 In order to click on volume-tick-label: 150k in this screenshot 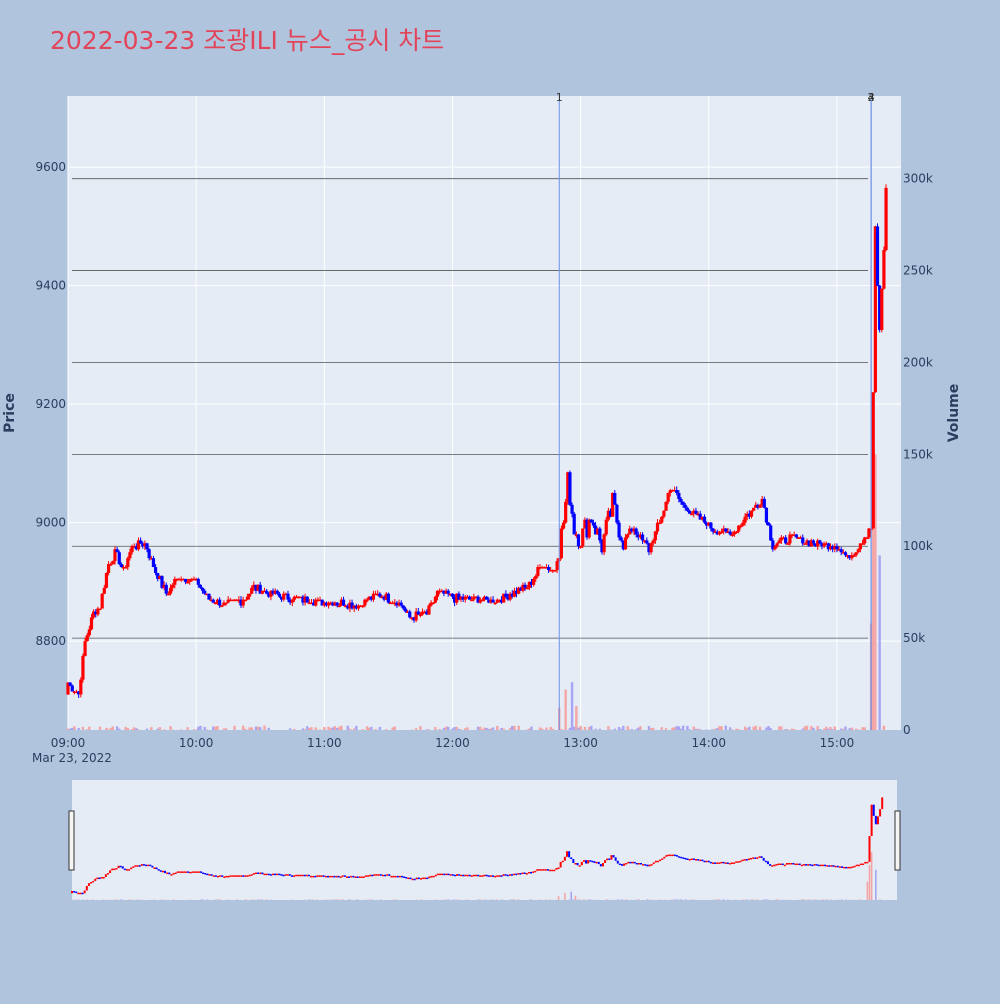, I will do `click(918, 454)`.